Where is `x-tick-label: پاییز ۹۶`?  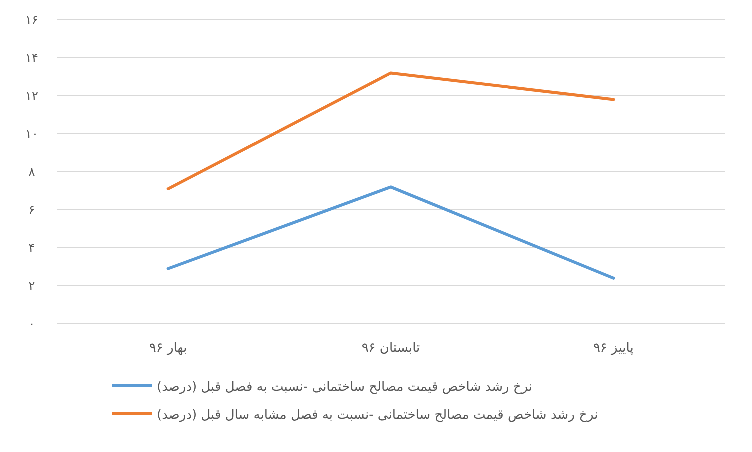
x-tick-label: پاییز ۹۶ is located at coordinates (613, 348).